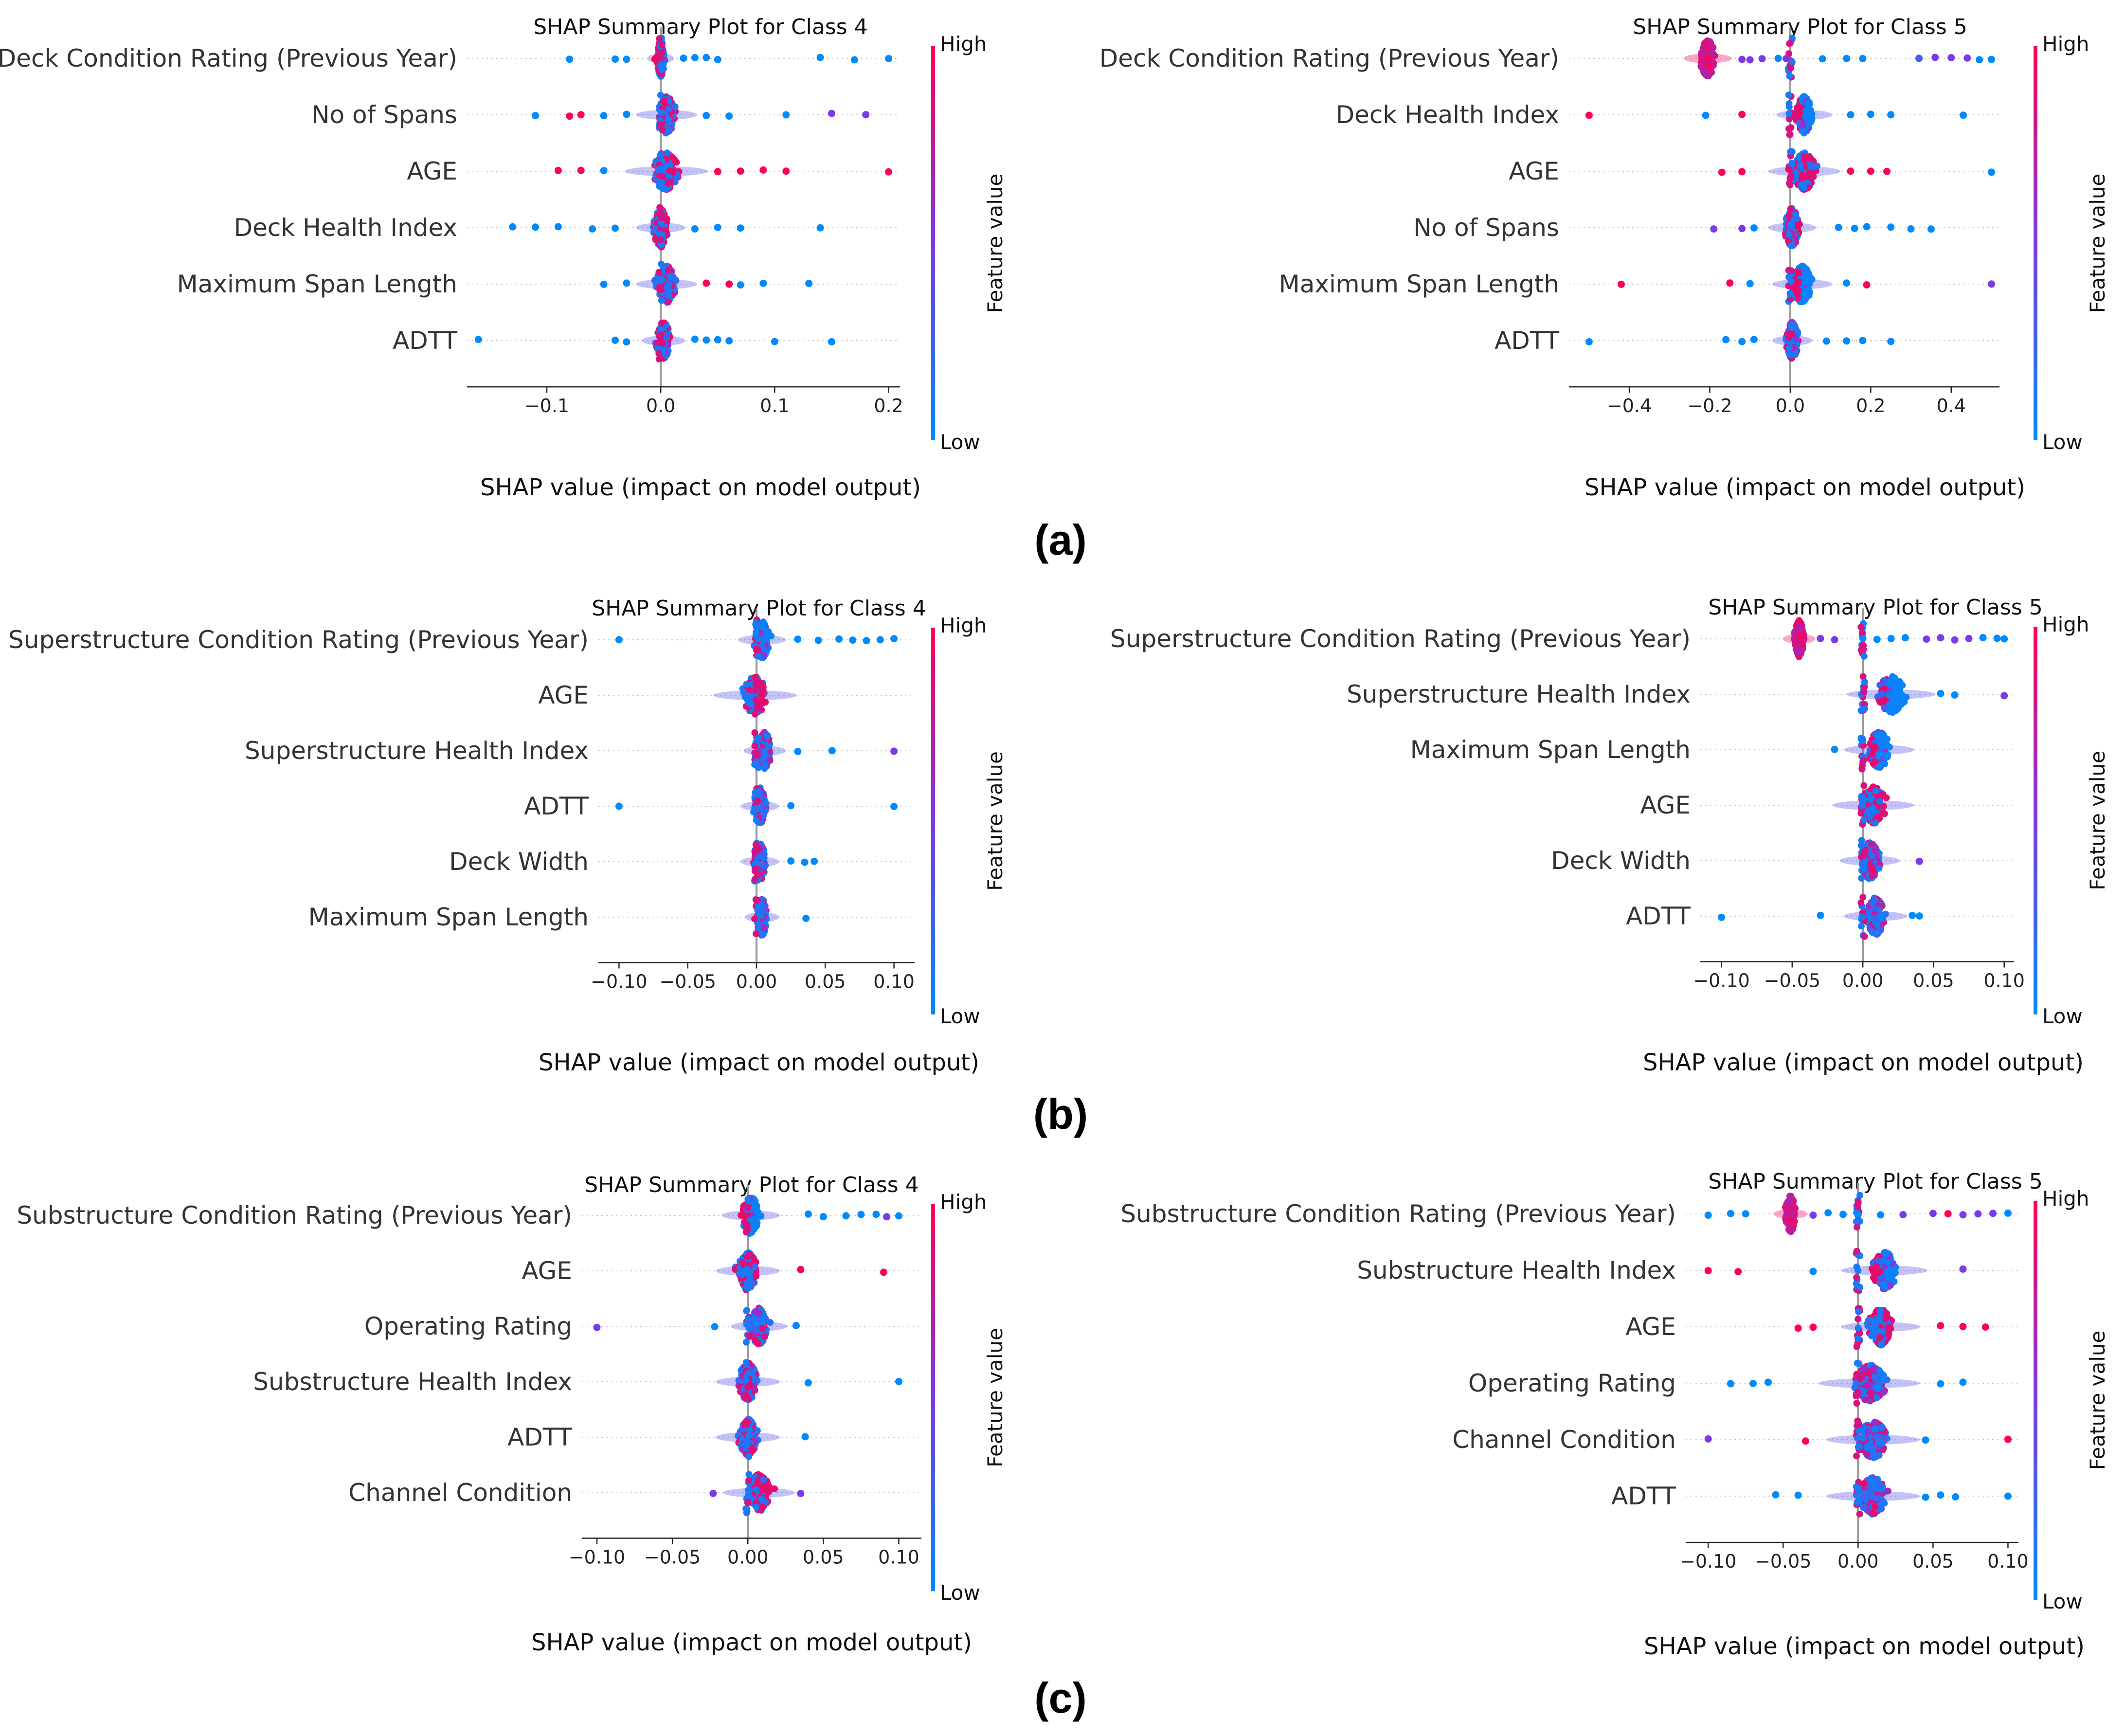 The image size is (2125, 1736). What do you see at coordinates (1875, 607) in the screenshot?
I see `chart-title: SHAP Summary Plot for Class 5` at bounding box center [1875, 607].